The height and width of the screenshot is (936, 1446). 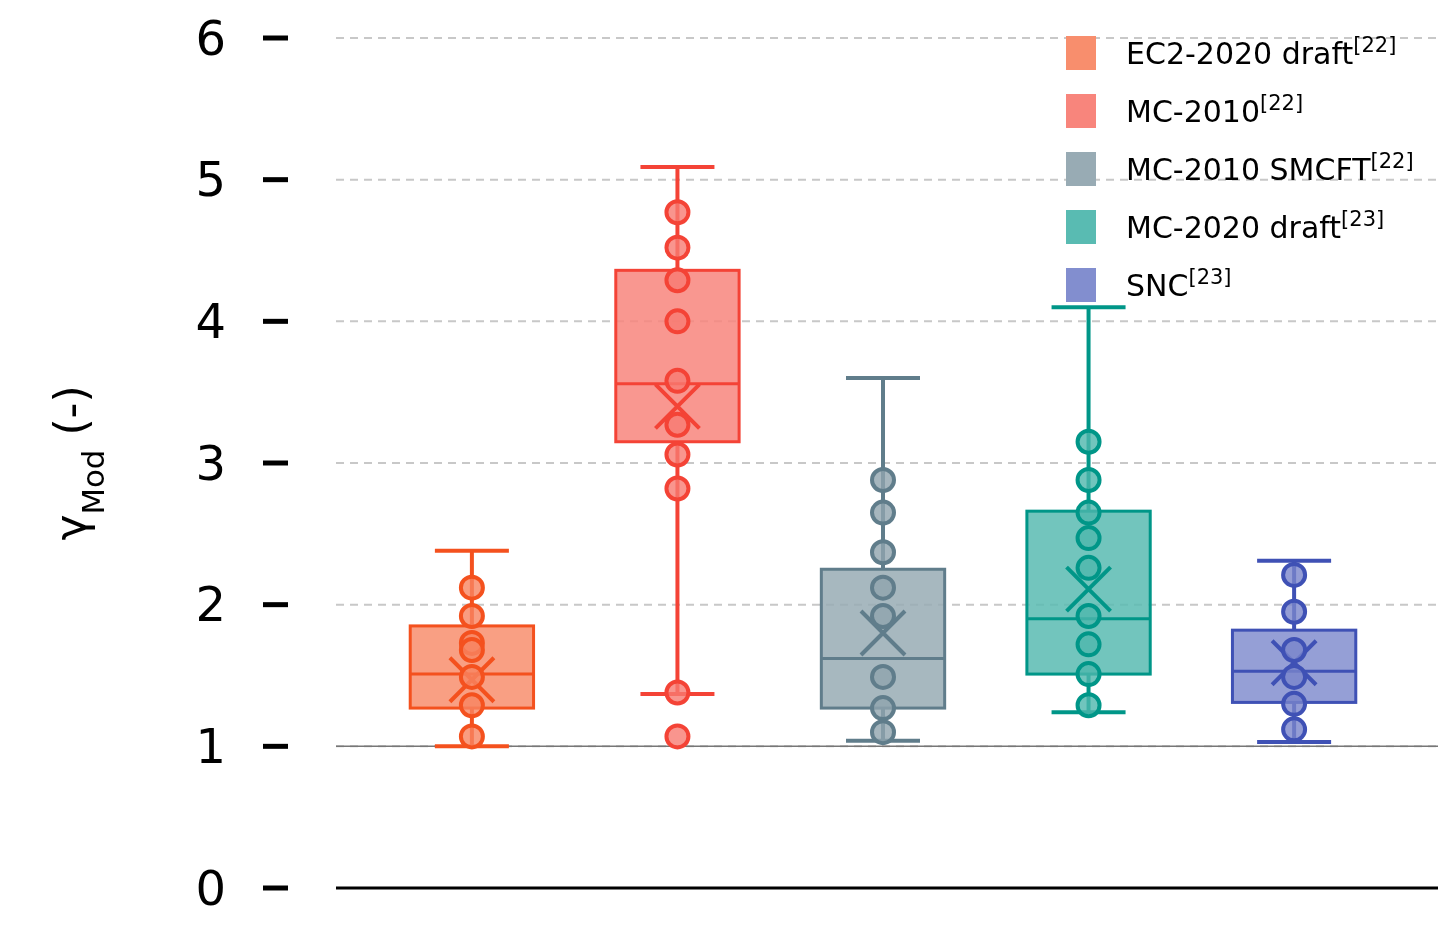 What do you see at coordinates (210, 179) in the screenshot?
I see `y-tick-label: 5` at bounding box center [210, 179].